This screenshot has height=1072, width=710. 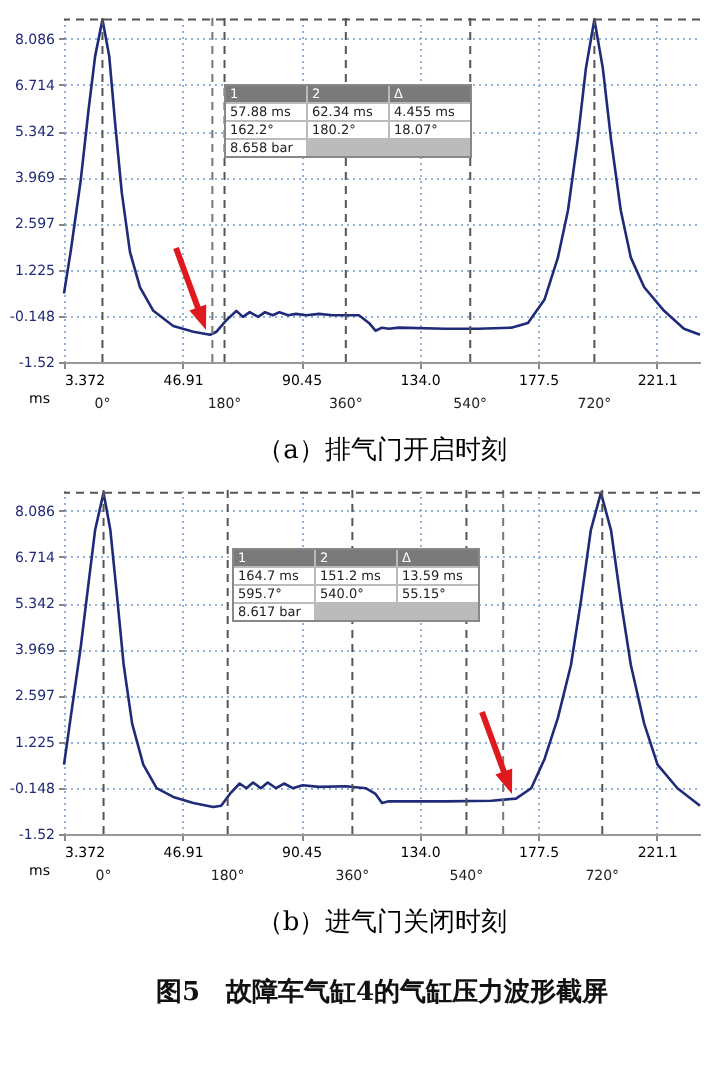 What do you see at coordinates (382, 922) in the screenshot?
I see `text: （b）进气门关闭时刻` at bounding box center [382, 922].